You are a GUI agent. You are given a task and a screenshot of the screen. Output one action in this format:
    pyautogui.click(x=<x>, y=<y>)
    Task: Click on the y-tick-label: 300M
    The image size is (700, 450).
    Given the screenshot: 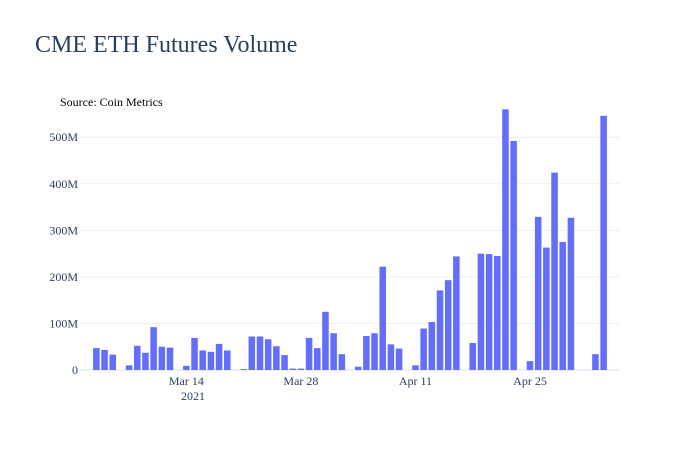 What is the action you would take?
    pyautogui.click(x=63, y=230)
    